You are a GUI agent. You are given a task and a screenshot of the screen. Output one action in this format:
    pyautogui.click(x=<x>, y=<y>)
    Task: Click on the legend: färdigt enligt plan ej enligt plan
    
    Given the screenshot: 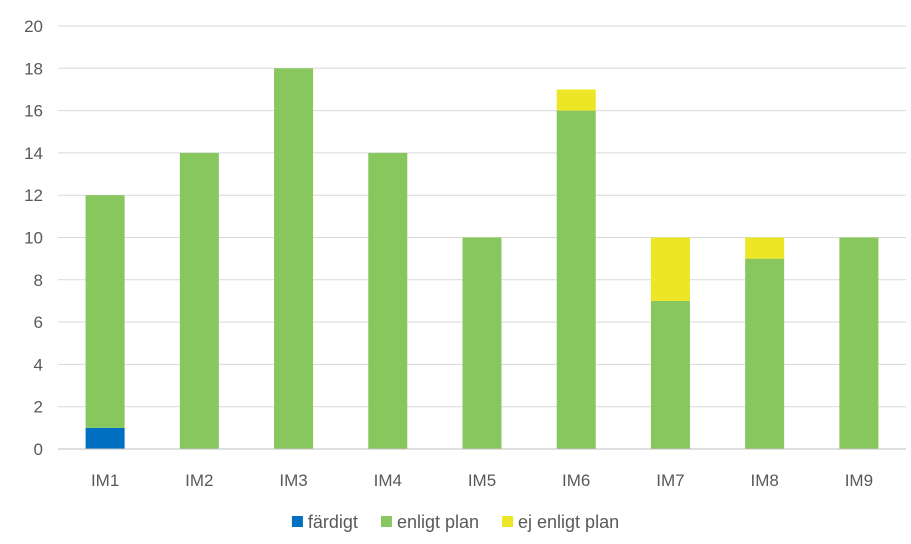 What is the action you would take?
    pyautogui.click(x=455, y=522)
    